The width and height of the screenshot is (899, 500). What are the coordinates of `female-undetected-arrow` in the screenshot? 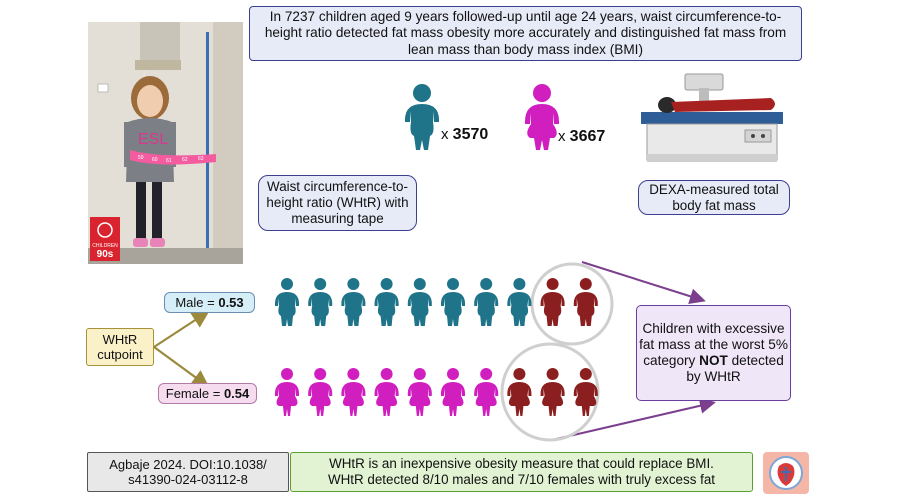 It's located at (633, 419).